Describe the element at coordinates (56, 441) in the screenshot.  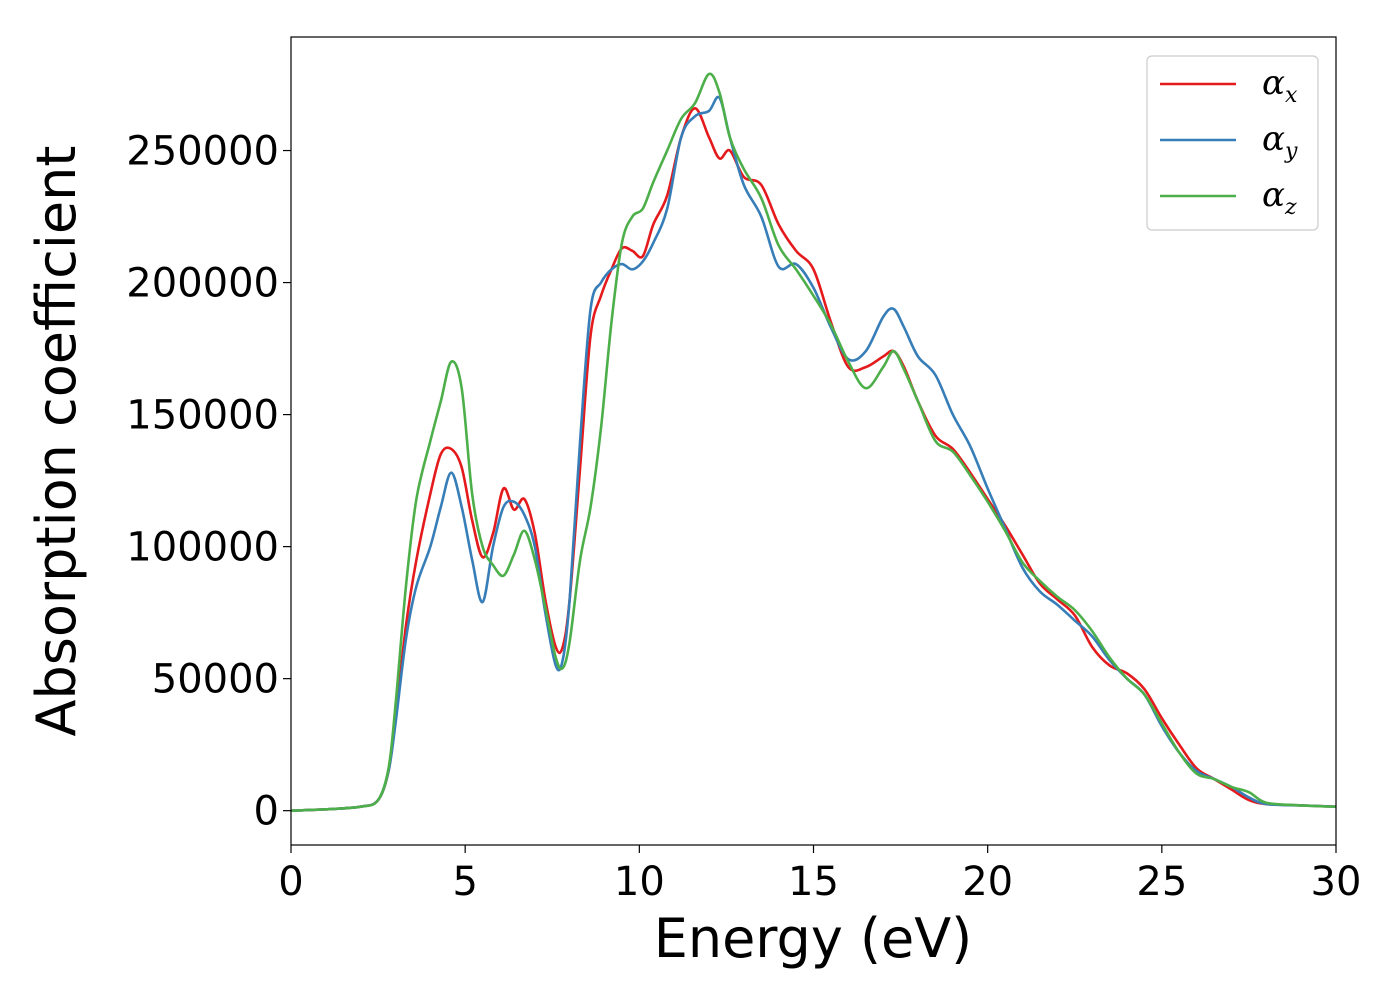
I see `y-axis-title: Absorption coefficient` at that location.